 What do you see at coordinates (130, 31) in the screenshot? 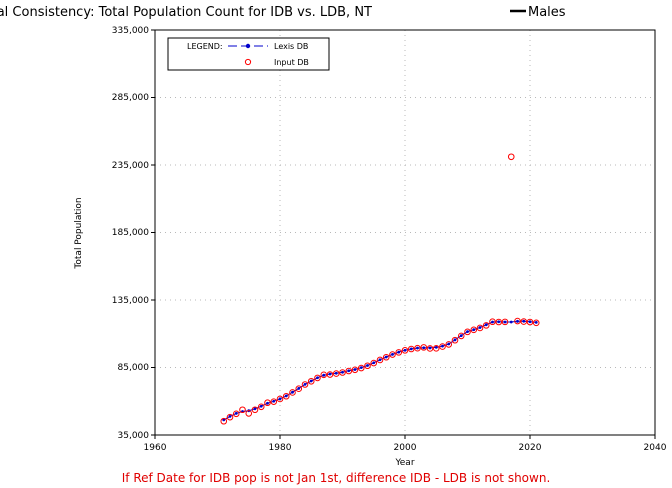
I see `y-tick-label: 335,000` at bounding box center [130, 31].